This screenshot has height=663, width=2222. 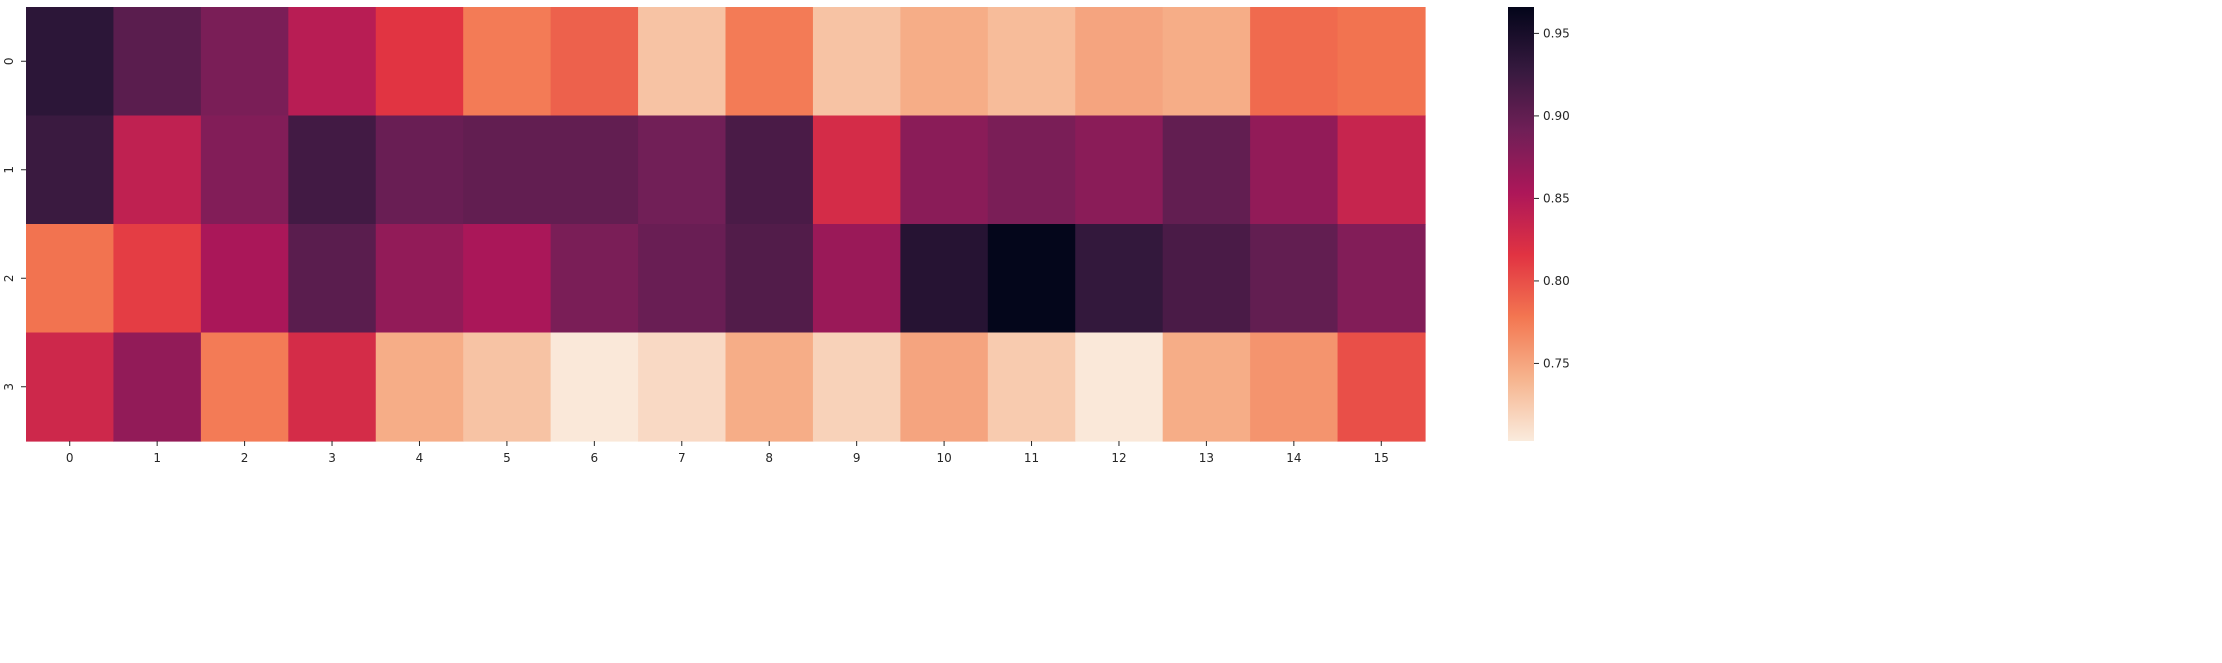 What do you see at coordinates (332, 458) in the screenshot?
I see `x-tick-label: 3` at bounding box center [332, 458].